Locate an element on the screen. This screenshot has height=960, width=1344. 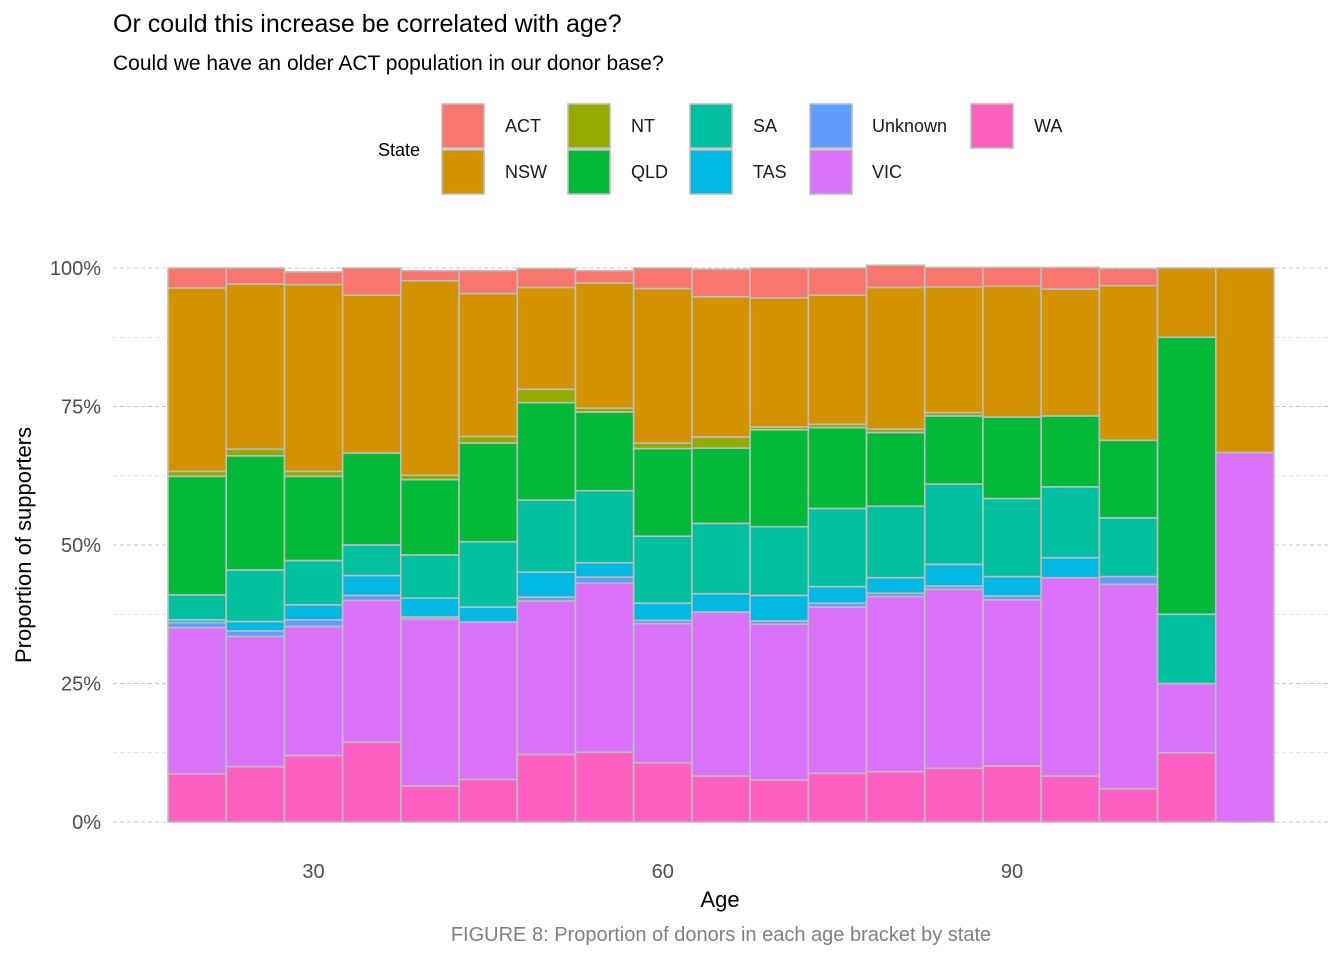
legend-item-sa: SA is located at coordinates (733, 126).